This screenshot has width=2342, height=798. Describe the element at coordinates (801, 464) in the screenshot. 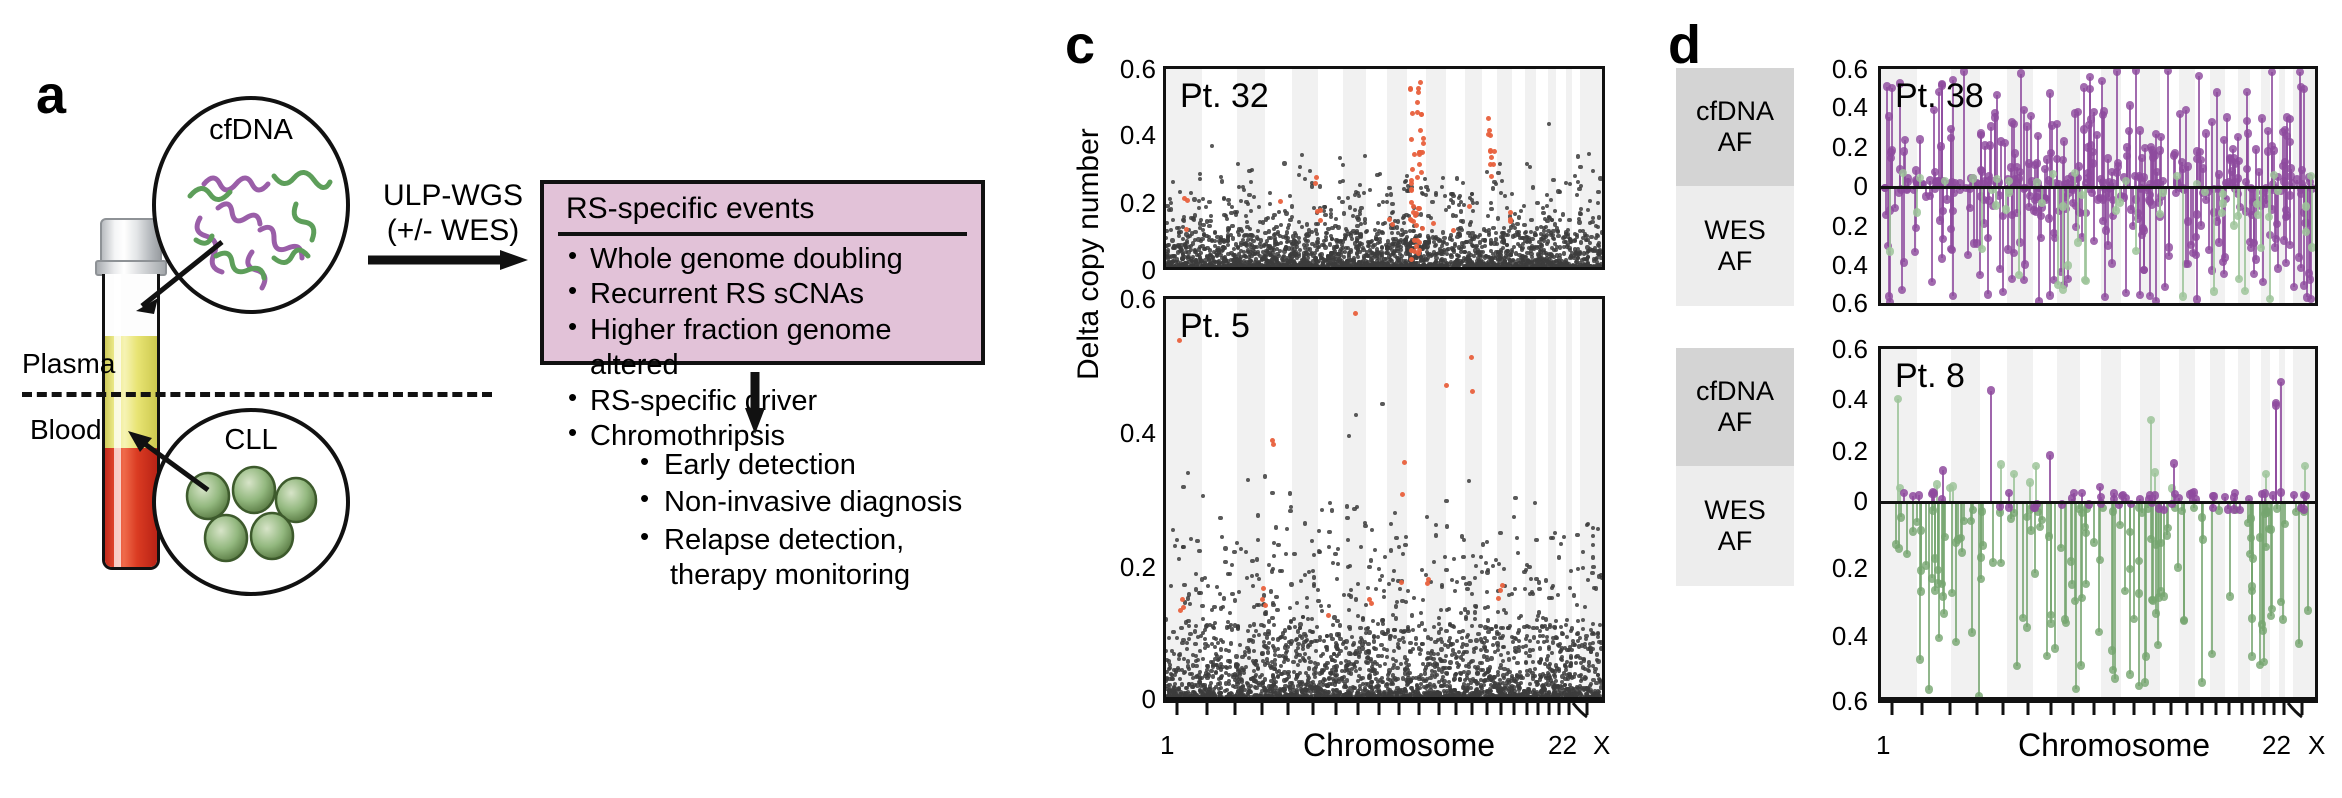

I see `list-item: Early detection` at that location.